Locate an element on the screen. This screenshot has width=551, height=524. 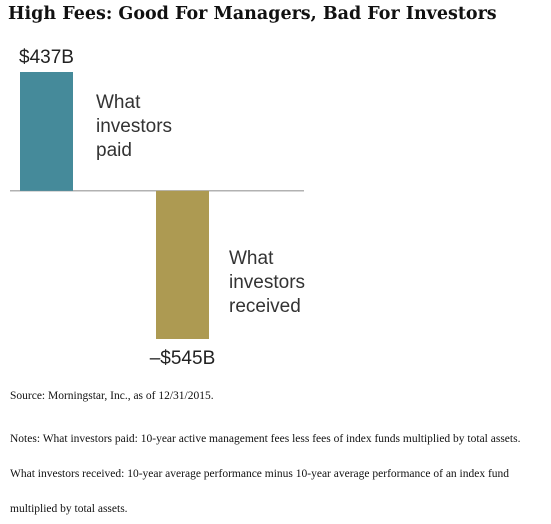
note-received-line2: multiplied by total assets. is located at coordinates (69, 509).